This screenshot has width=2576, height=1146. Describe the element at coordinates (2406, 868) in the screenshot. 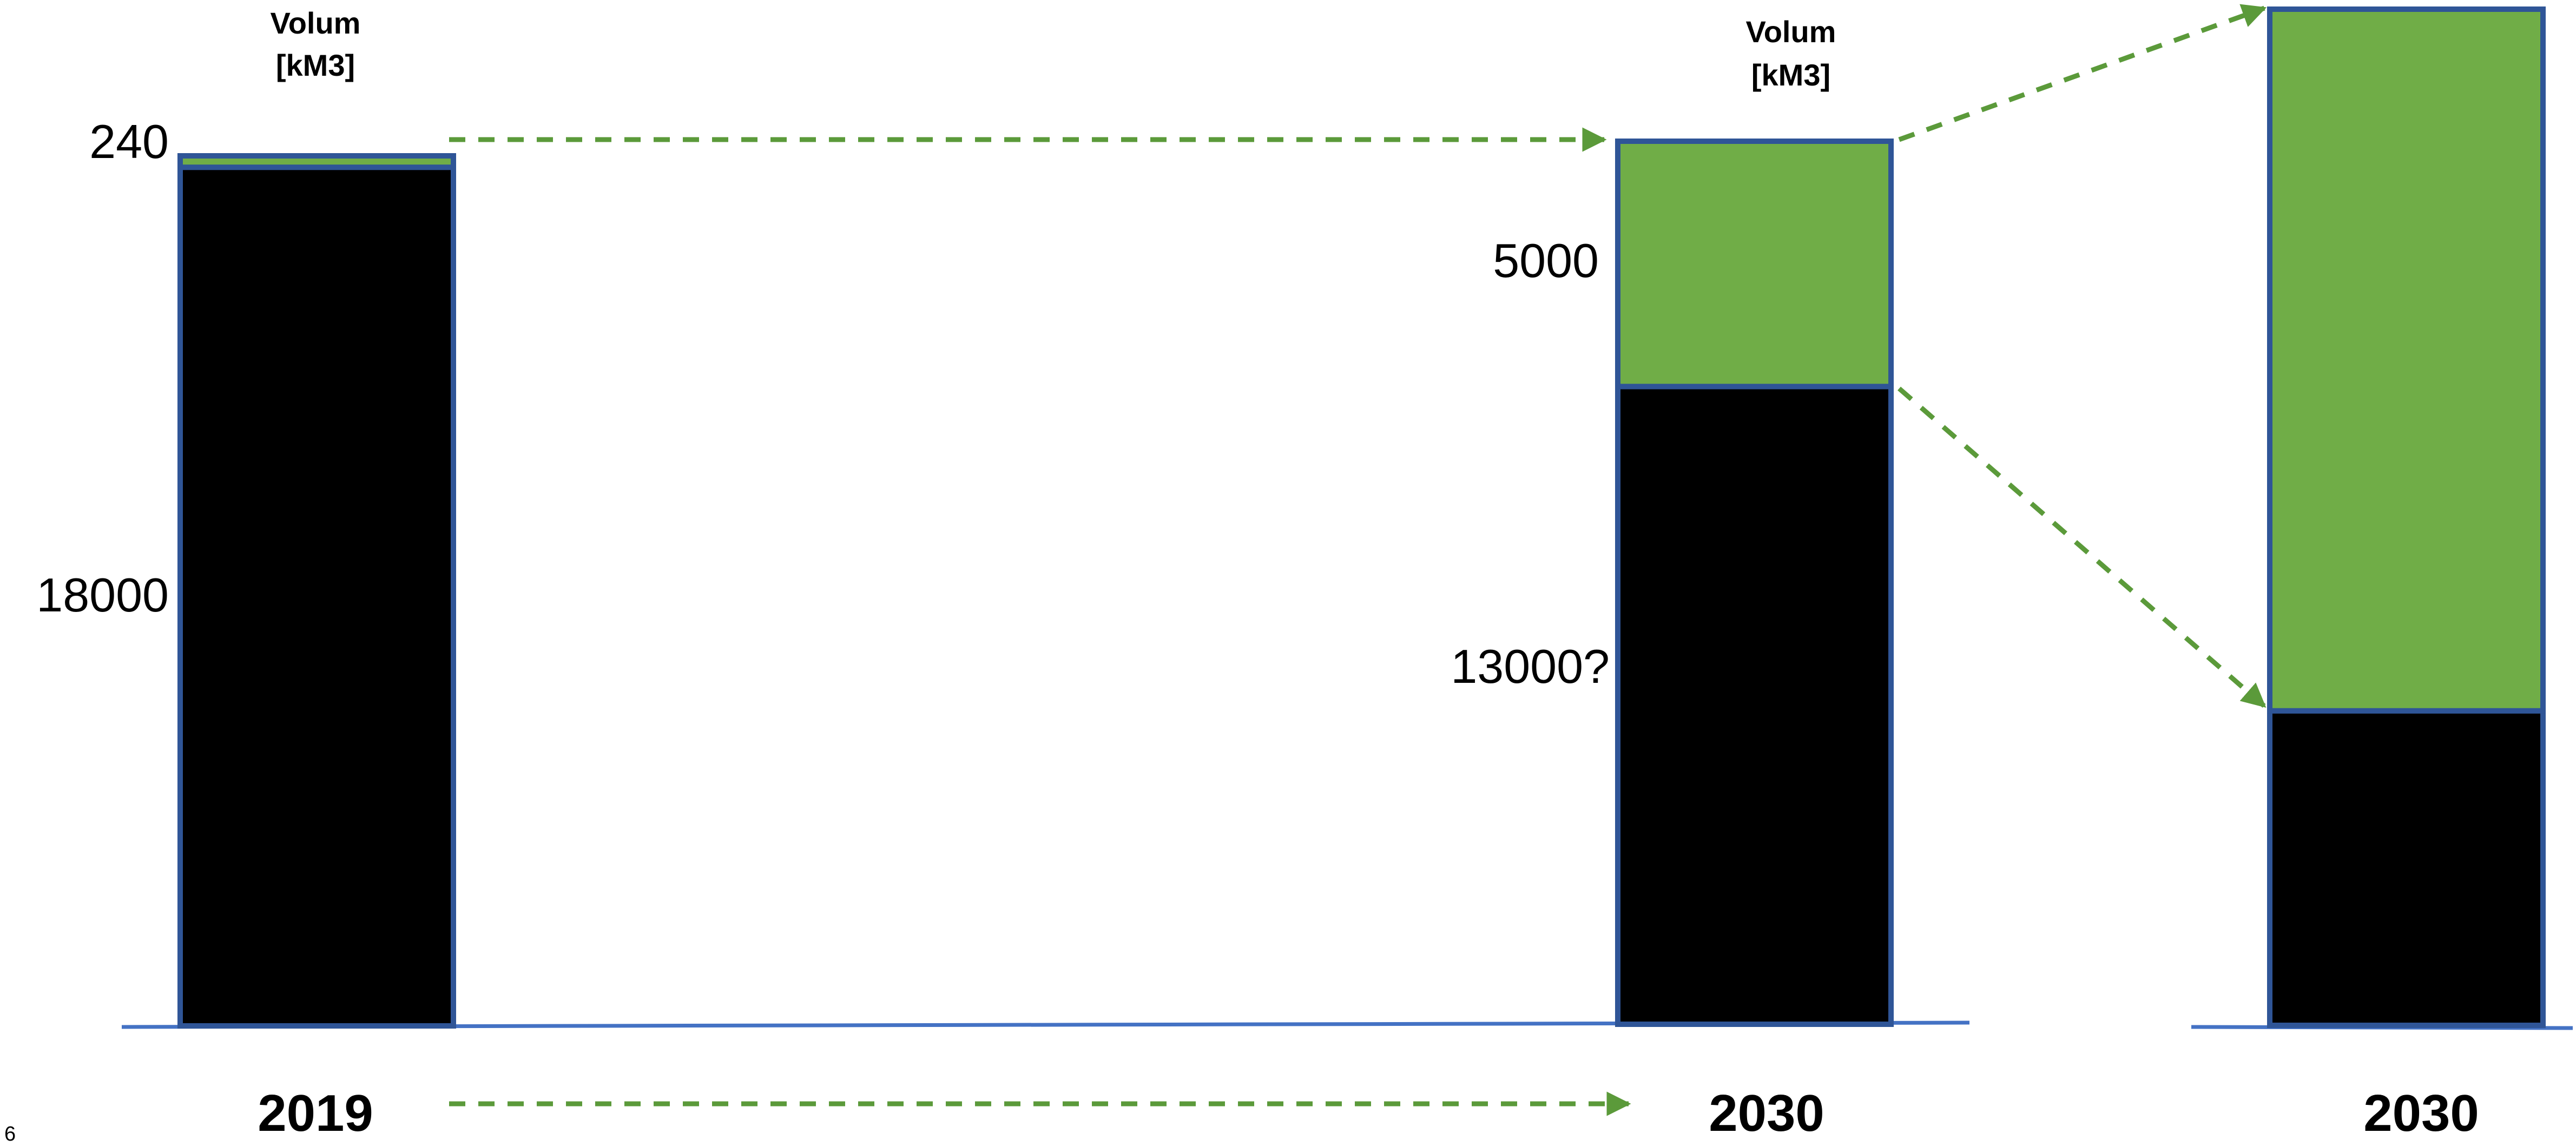

I see `bar-2030-alt-fossil-segment` at that location.